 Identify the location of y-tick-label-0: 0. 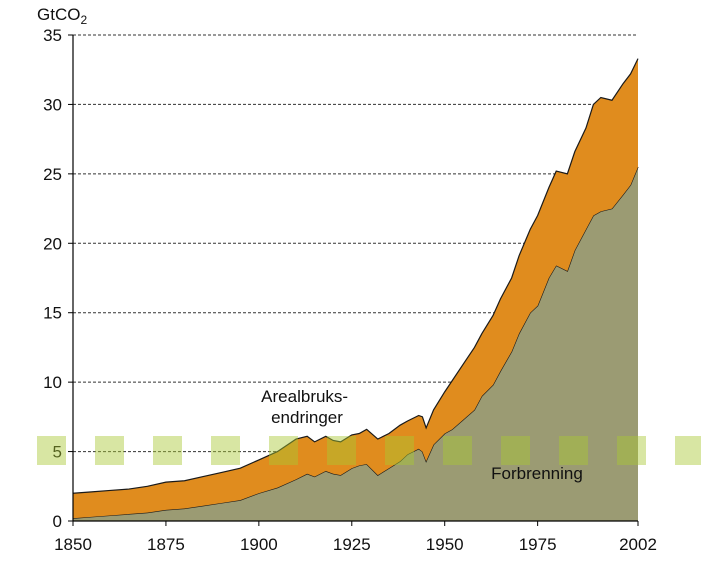
(57, 521).